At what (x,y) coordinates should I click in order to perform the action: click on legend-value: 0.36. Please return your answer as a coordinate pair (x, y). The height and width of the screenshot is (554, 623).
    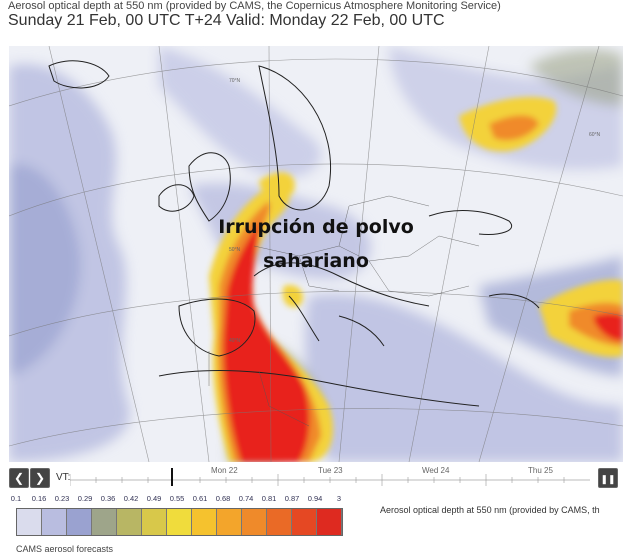
    Looking at the image, I should click on (108, 498).